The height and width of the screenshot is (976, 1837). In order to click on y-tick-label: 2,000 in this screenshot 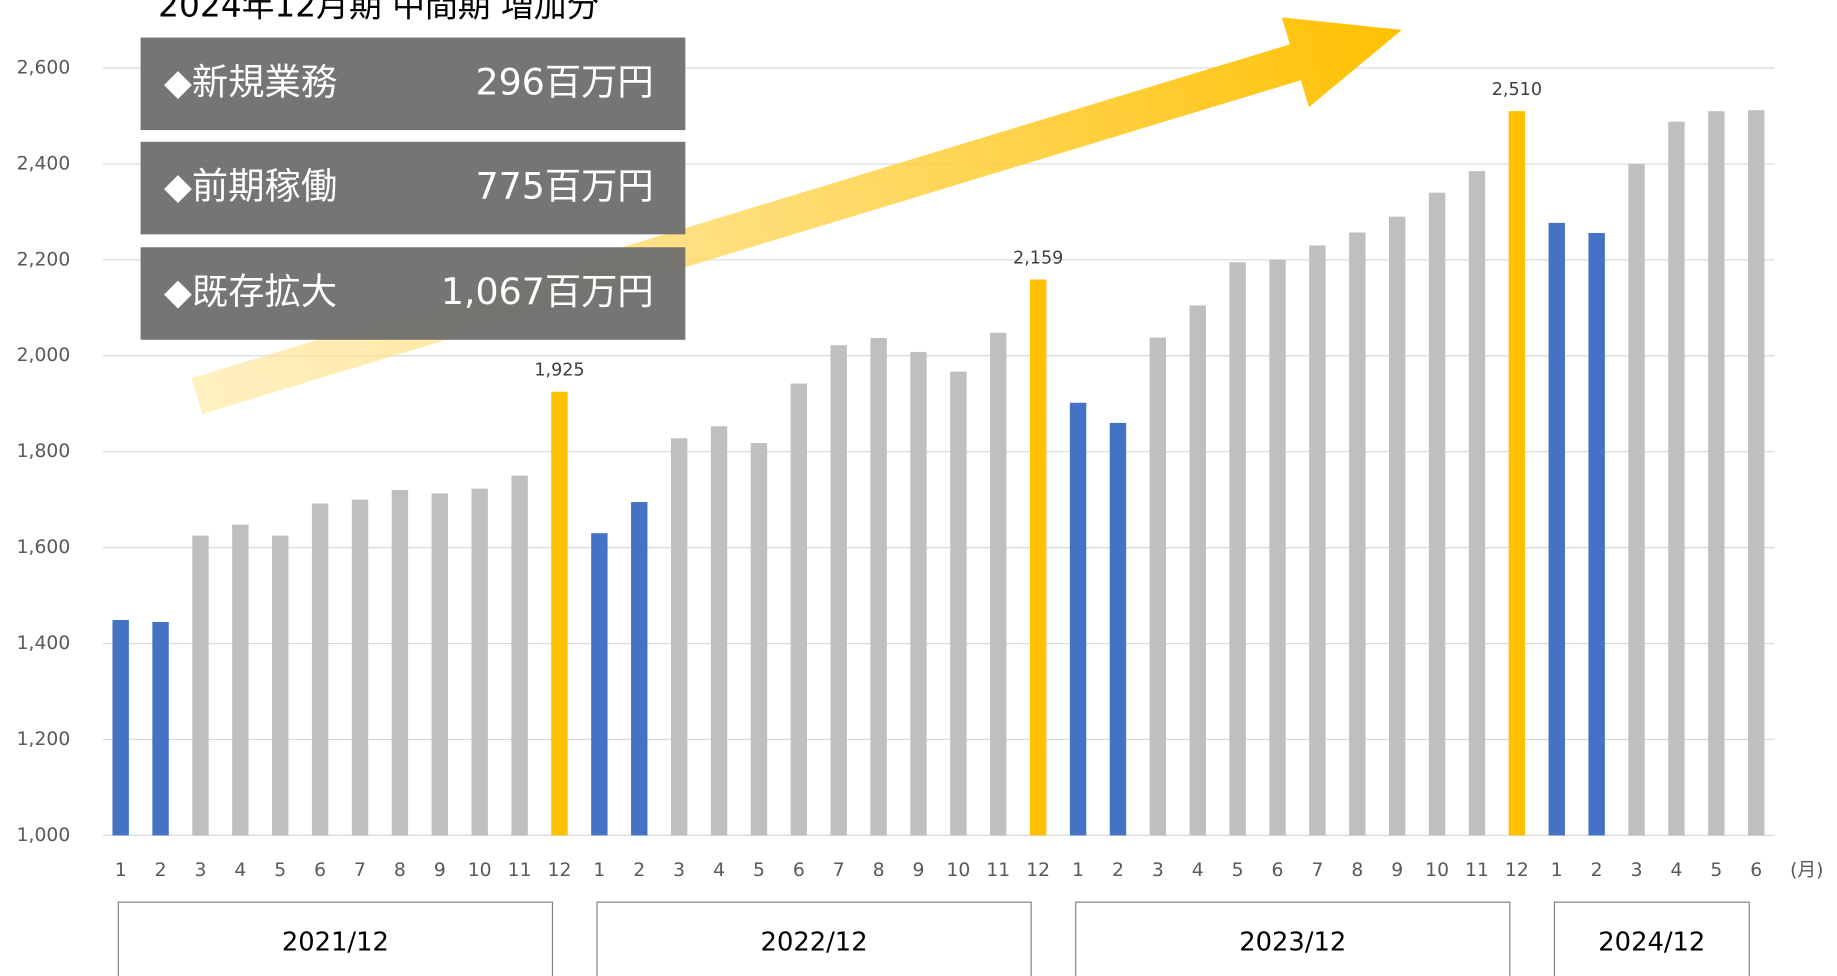, I will do `click(44, 355)`.